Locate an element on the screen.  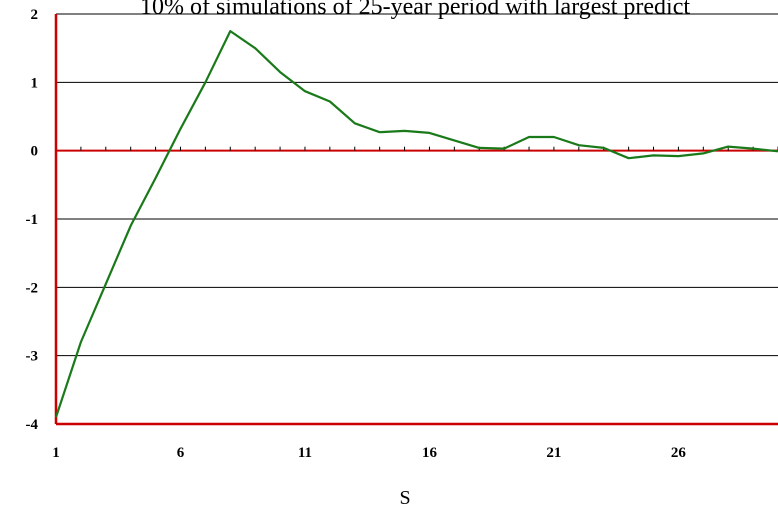
x-axis-title: S is located at coordinates (404, 498).